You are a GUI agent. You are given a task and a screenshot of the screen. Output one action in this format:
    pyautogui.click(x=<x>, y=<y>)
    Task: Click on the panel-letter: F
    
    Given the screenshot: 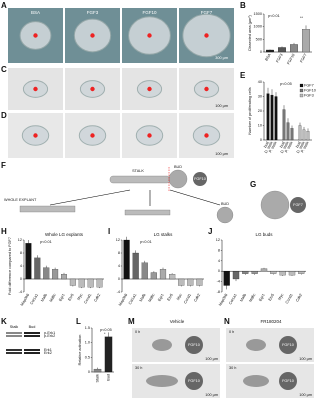 What is the action you would take?
    pyautogui.click(x=3, y=165)
    